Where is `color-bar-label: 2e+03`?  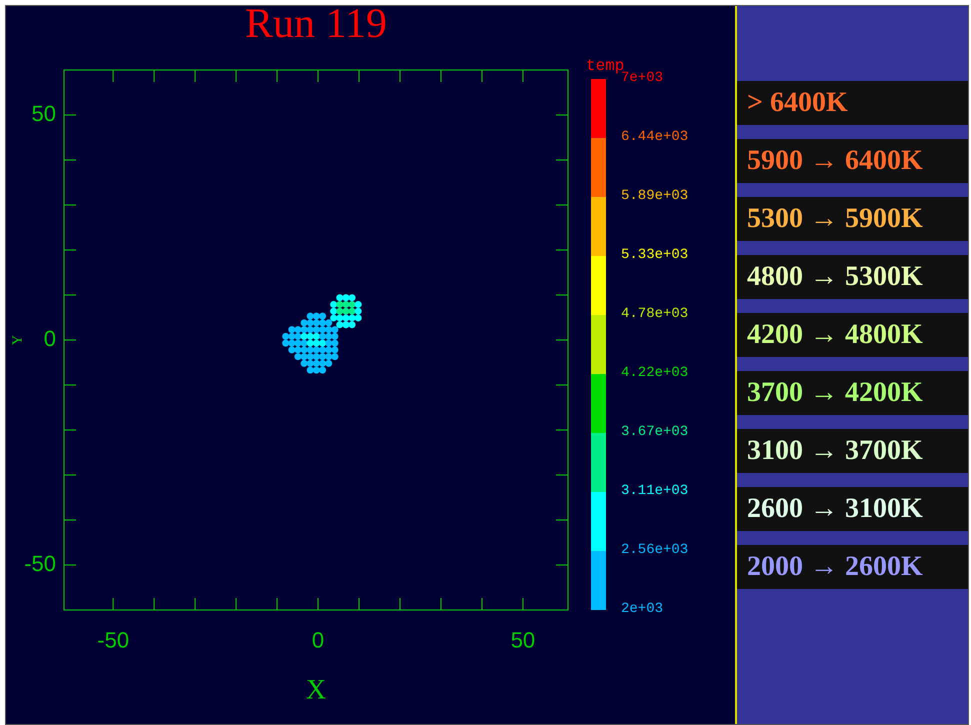
color-bar-label: 2e+03 is located at coordinates (642, 609).